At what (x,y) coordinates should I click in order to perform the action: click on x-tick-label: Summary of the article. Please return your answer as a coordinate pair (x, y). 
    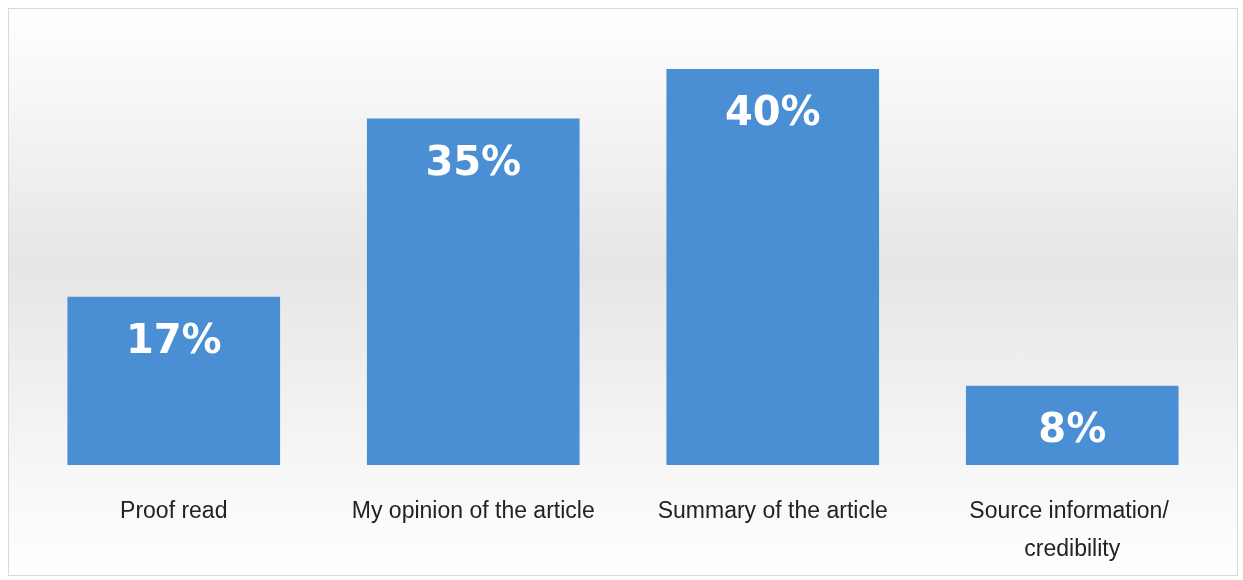
    Looking at the image, I should click on (772, 510).